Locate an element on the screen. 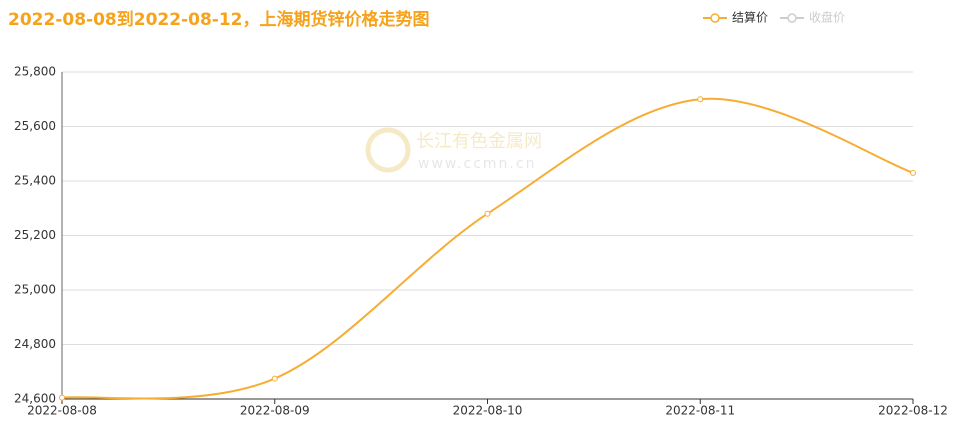  legend-label: 结算价 is located at coordinates (750, 17).